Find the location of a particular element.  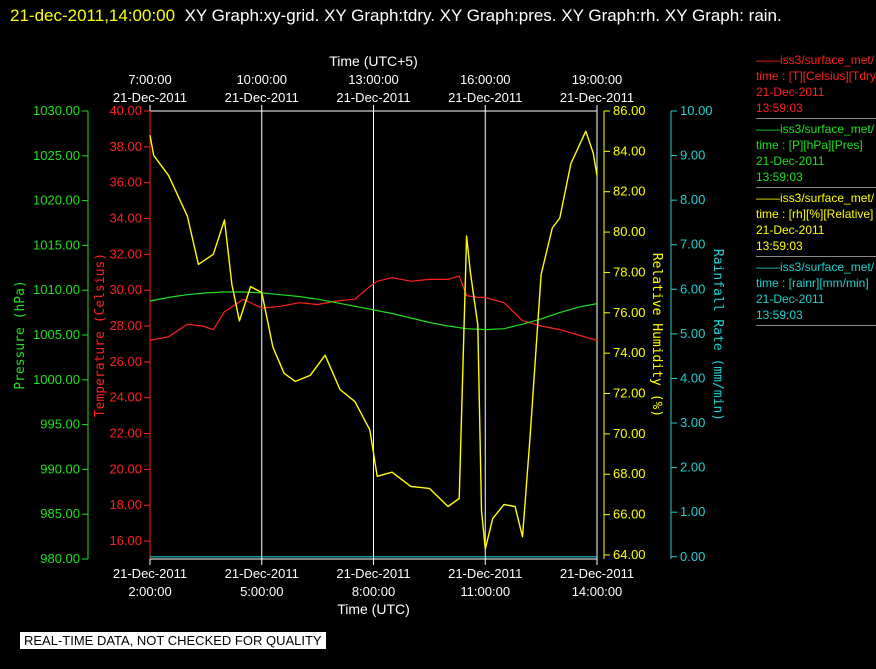

humidity-tick-label: 82.00 is located at coordinates (629, 191).